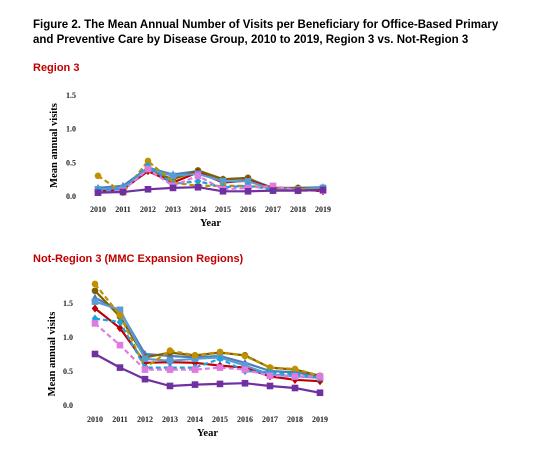 This screenshot has width=534, height=463. Describe the element at coordinates (95, 419) in the screenshot. I see `not-region-3-x-tick-label: 2010` at that location.